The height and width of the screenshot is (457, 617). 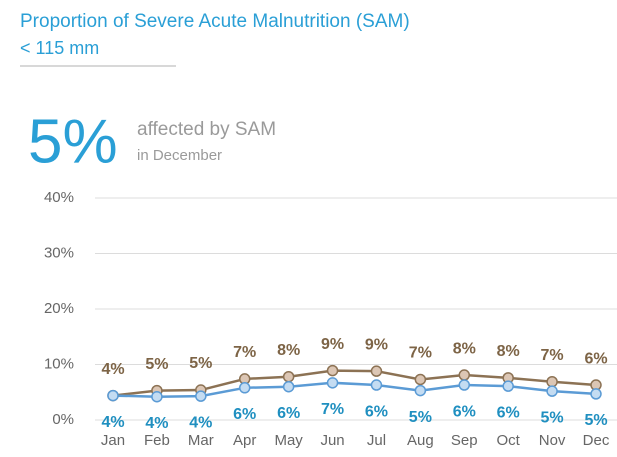 I want to click on x-tick-label: Feb, so click(x=157, y=440).